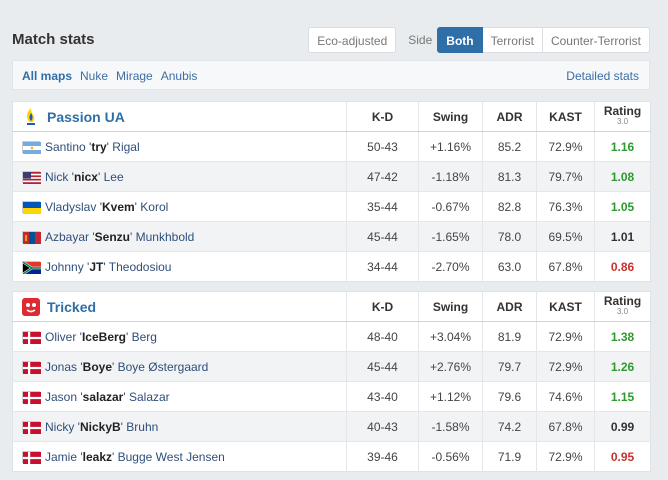  What do you see at coordinates (60, 426) in the screenshot?
I see `player-first-name: Nicky` at bounding box center [60, 426].